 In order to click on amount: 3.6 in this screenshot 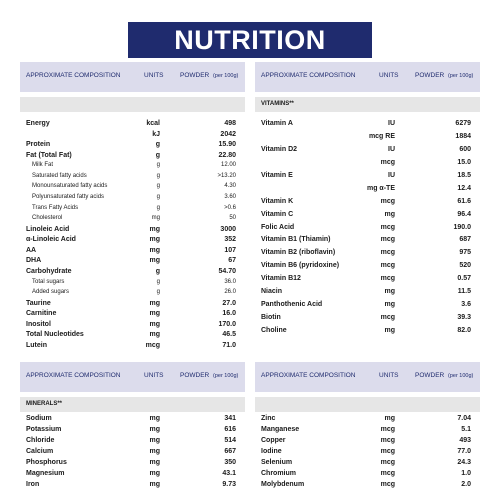, I will do `click(466, 305)`.